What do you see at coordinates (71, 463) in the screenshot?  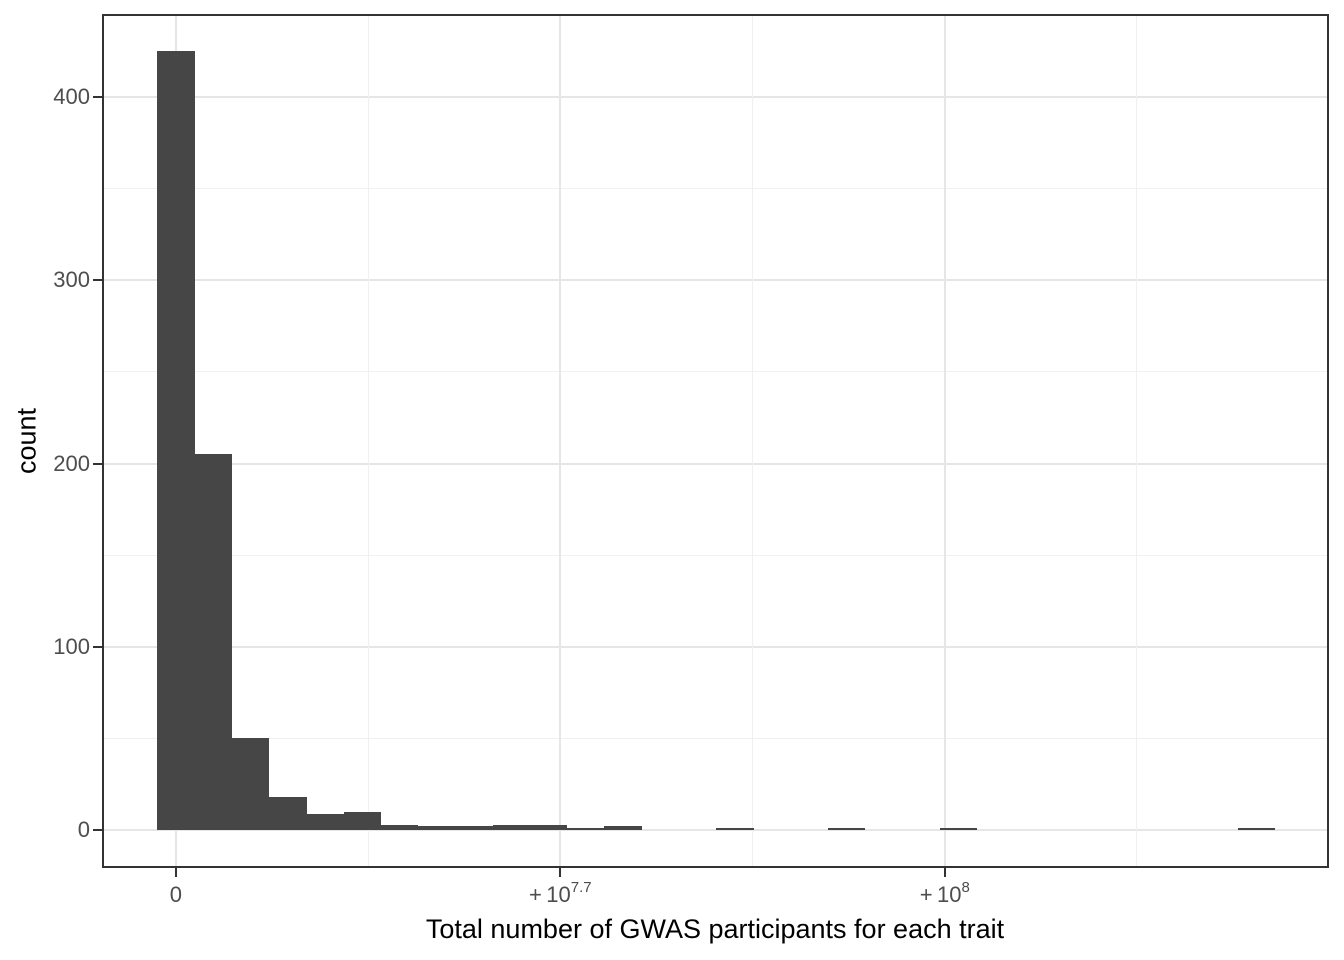 I see `y-tick-label: 200` at bounding box center [71, 463].